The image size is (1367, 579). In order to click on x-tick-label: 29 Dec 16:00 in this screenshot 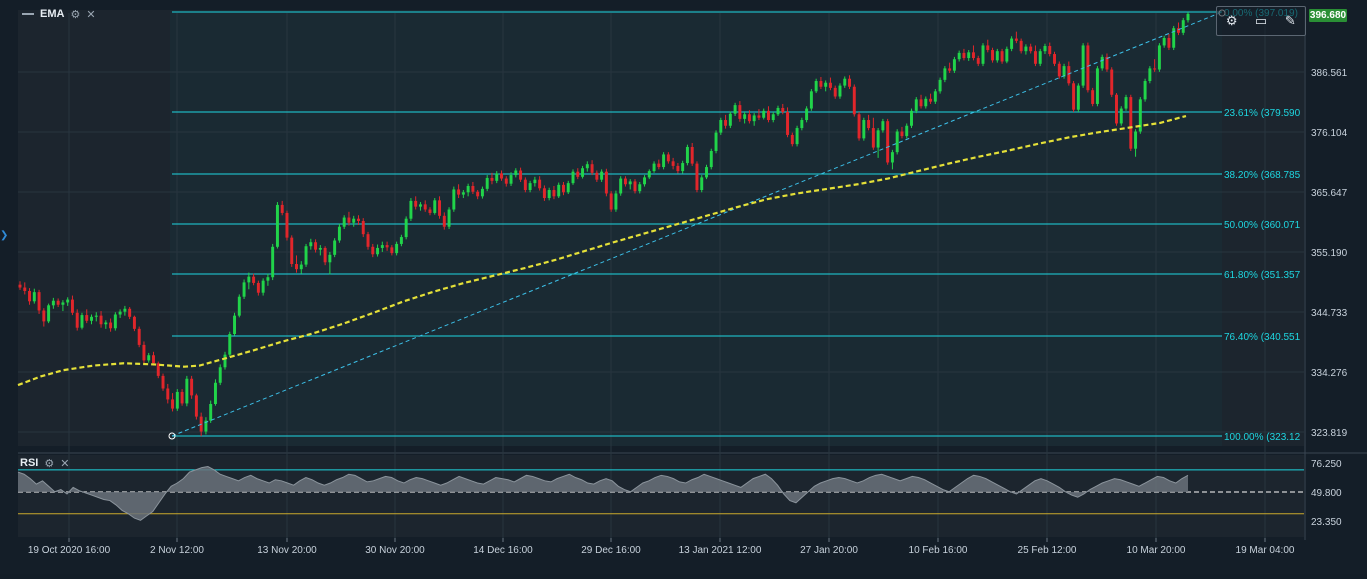, I will do `click(611, 550)`.